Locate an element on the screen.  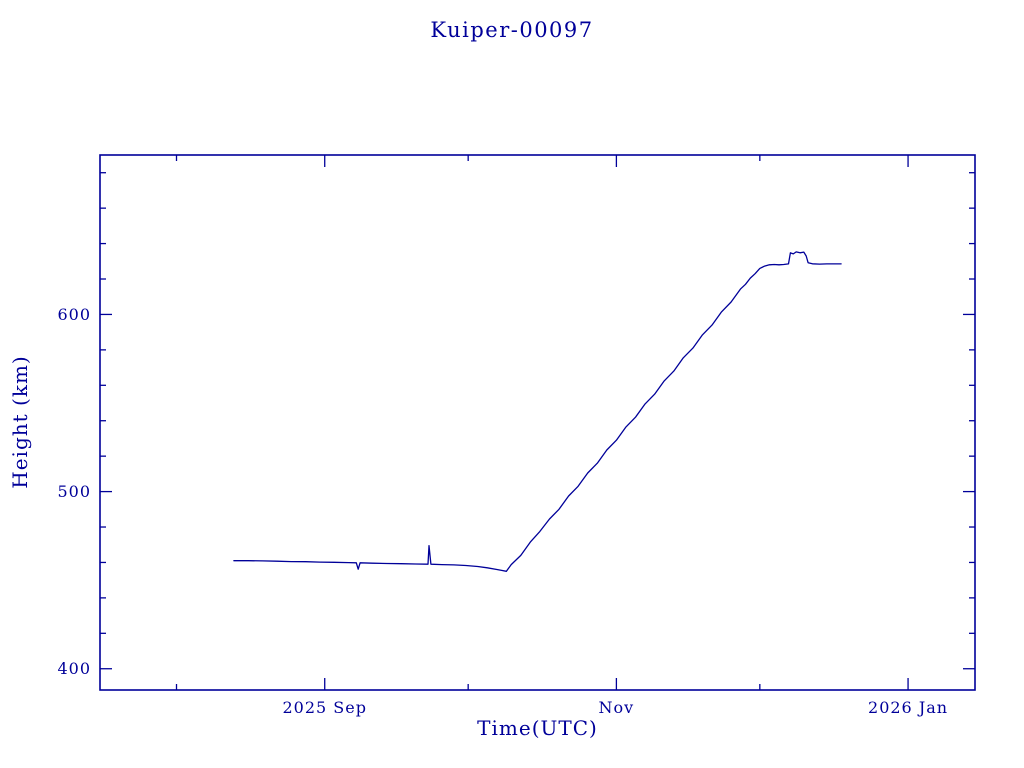
x-tick-label: Nov is located at coordinates (617, 707).